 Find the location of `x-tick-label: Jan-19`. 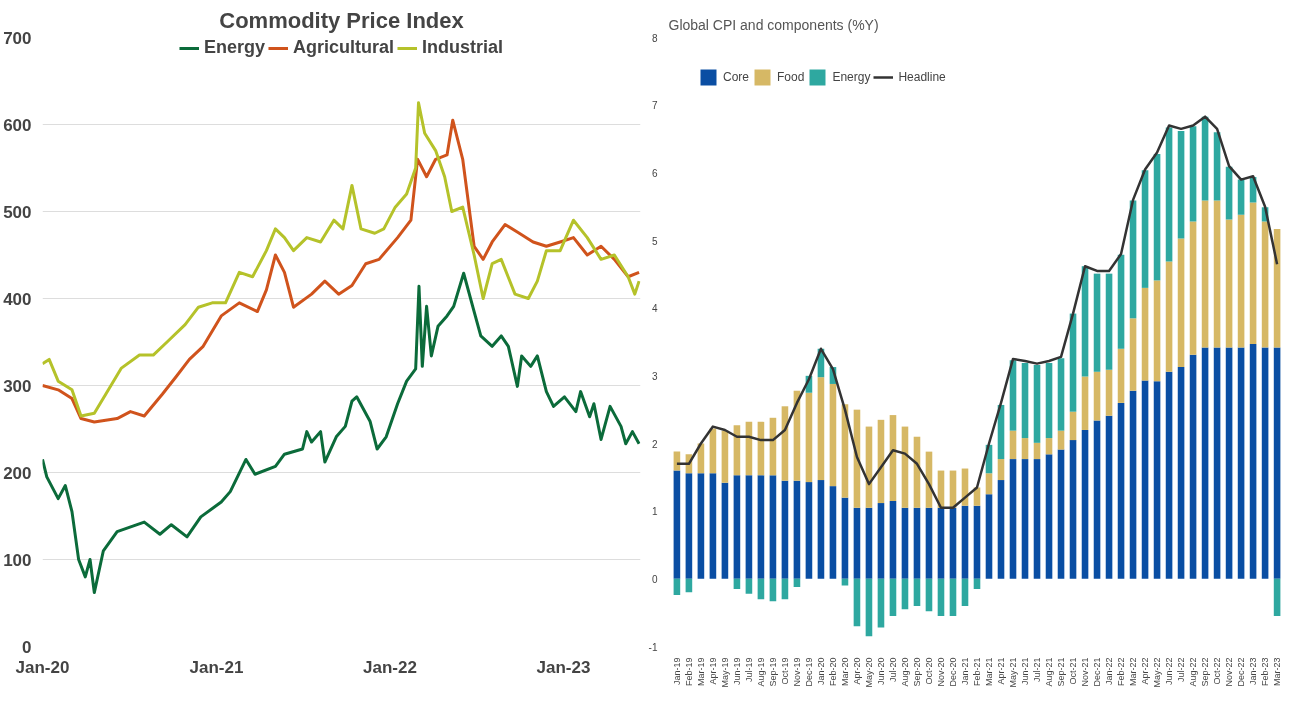

x-tick-label: Jan-19 is located at coordinates (676, 671).